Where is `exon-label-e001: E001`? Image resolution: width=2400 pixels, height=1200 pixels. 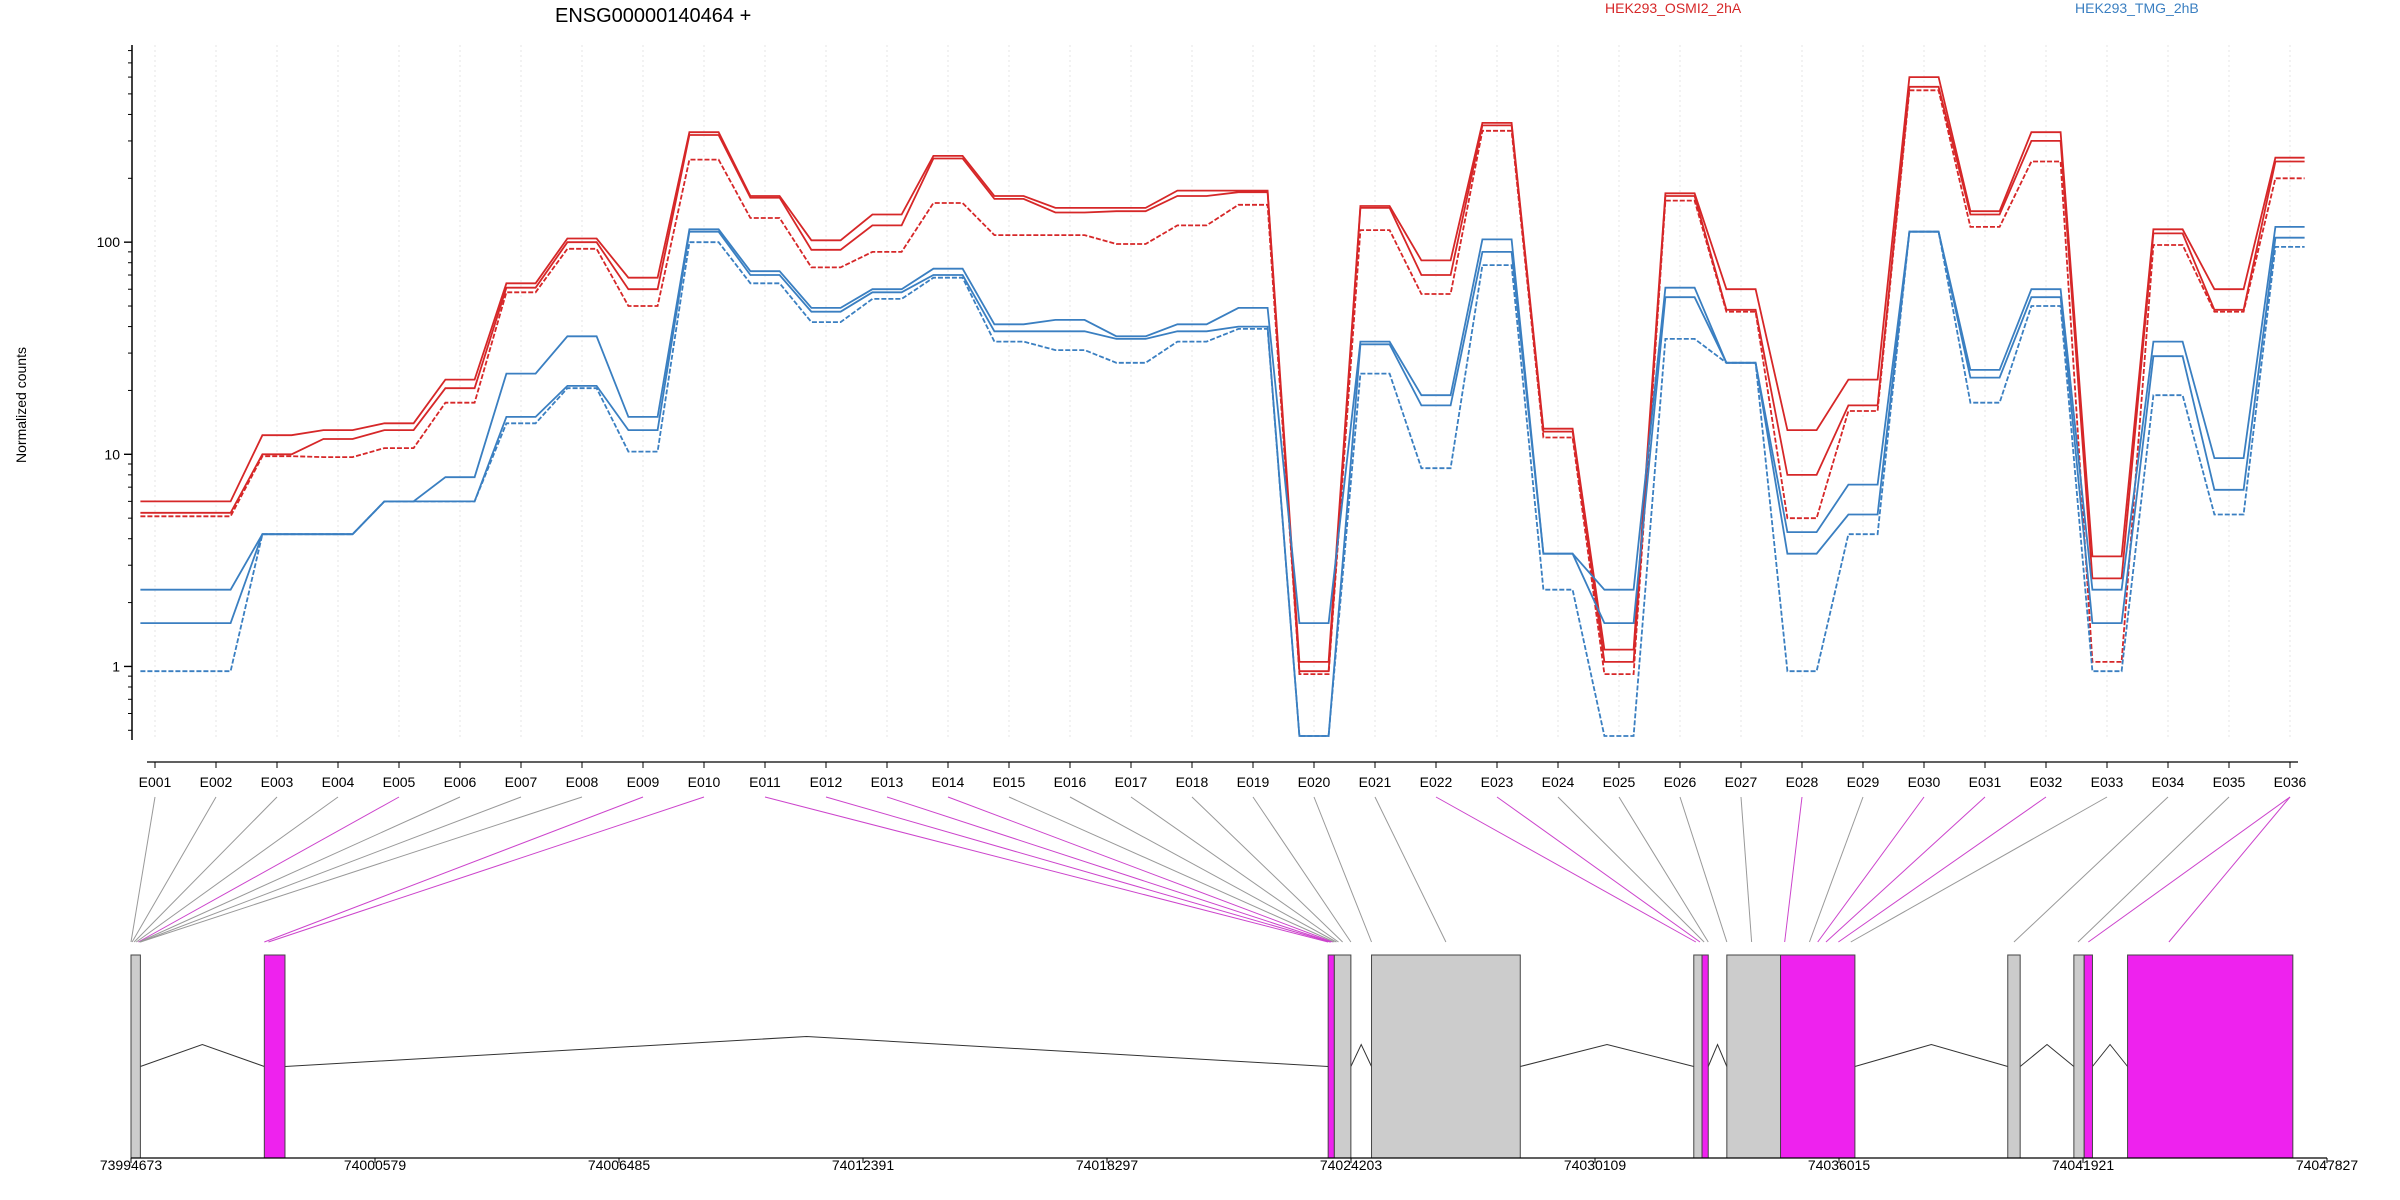
exon-label-e001: E001 is located at coordinates (155, 782).